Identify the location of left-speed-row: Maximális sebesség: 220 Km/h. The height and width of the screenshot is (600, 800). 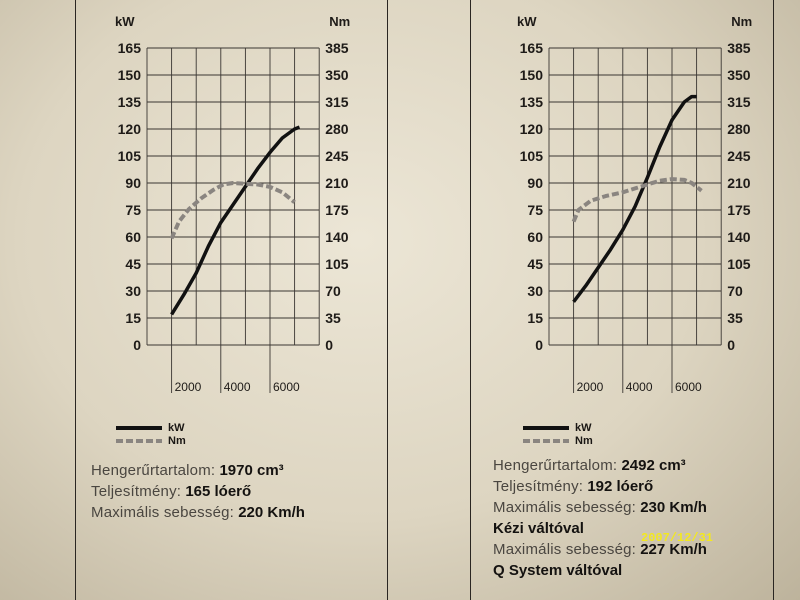
(198, 512).